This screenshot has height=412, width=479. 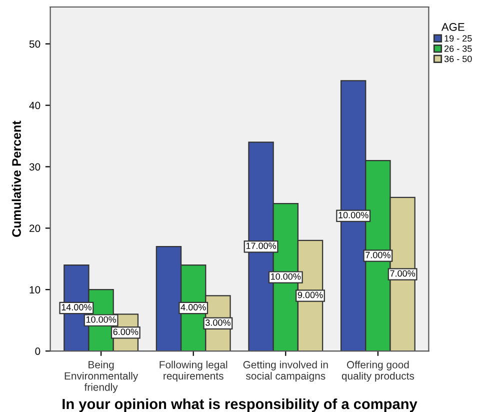 What do you see at coordinates (310, 295) in the screenshot?
I see `annotation: 9.00%` at bounding box center [310, 295].